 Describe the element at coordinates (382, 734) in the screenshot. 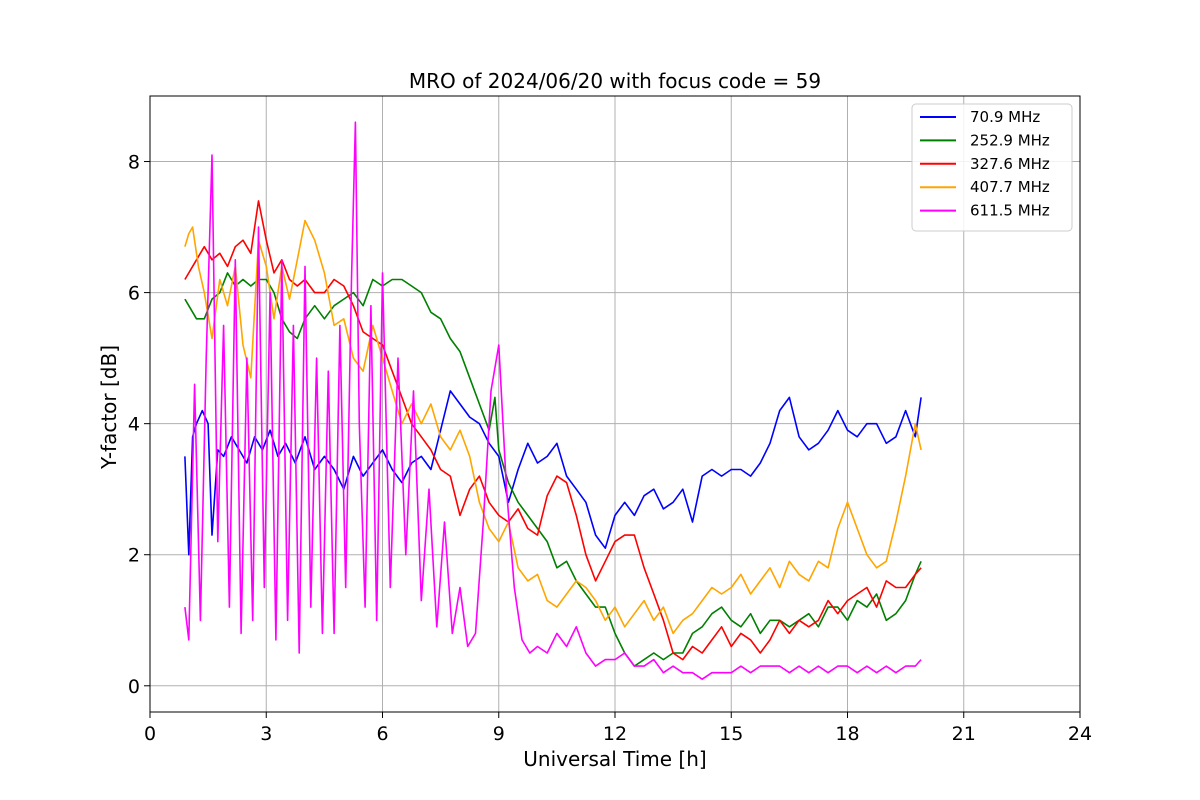

I see `x-tick-label: 6` at that location.